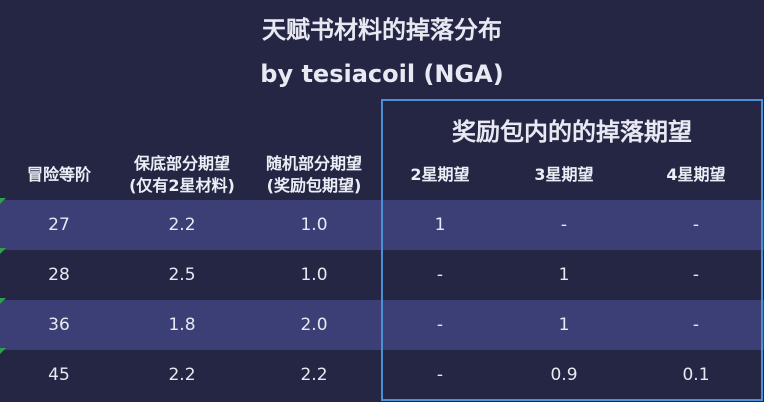  I want to click on table-row: 45 2.2 2.2 - 0.9 0.1, so click(382, 374).